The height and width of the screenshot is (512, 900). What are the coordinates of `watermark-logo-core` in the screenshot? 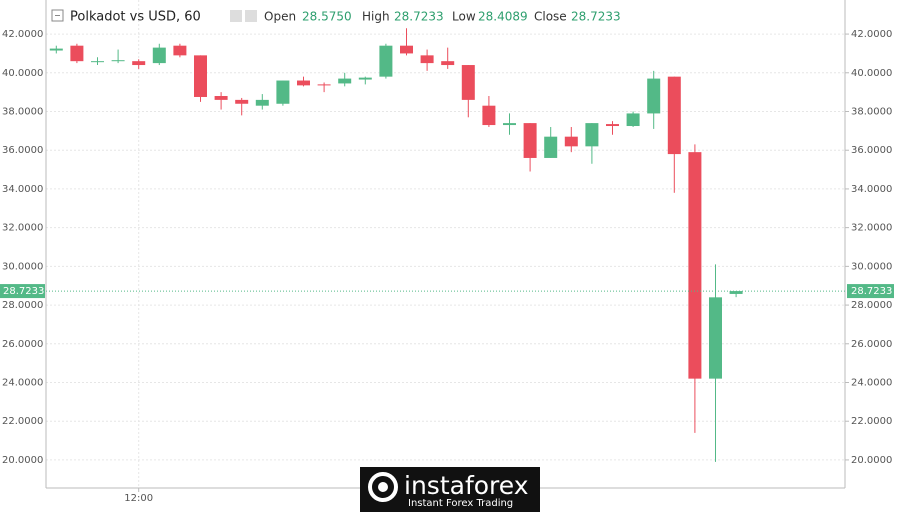 It's located at (383, 487).